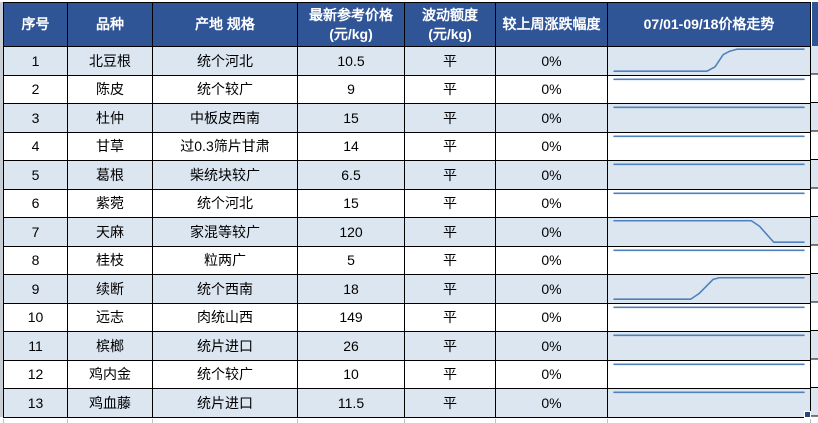 This screenshot has width=818, height=423. What do you see at coordinates (35, 232) in the screenshot?
I see `cell-index: 7` at bounding box center [35, 232].